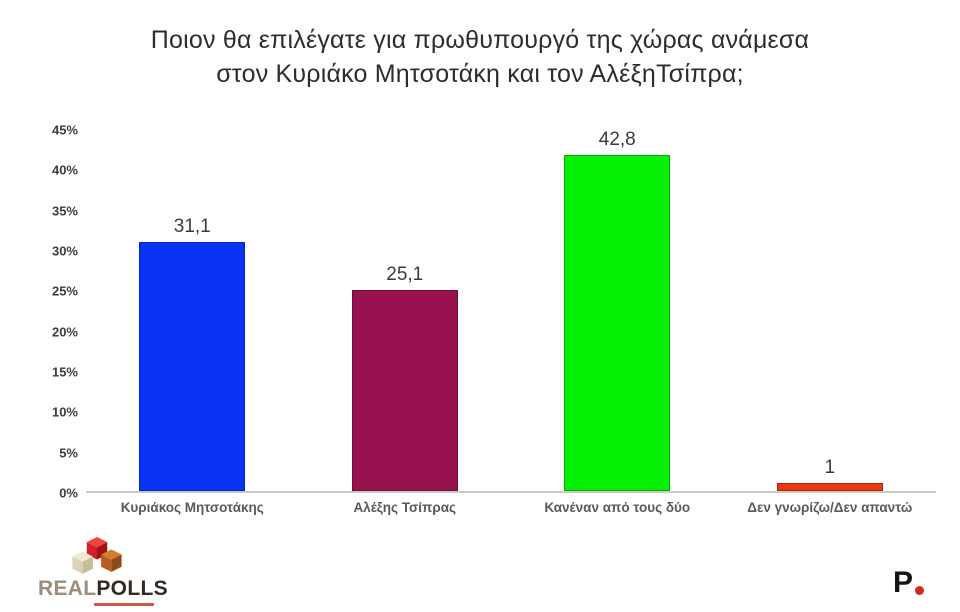 The image size is (960, 612). What do you see at coordinates (192, 366) in the screenshot?
I see `bar-mitsotakis` at bounding box center [192, 366].